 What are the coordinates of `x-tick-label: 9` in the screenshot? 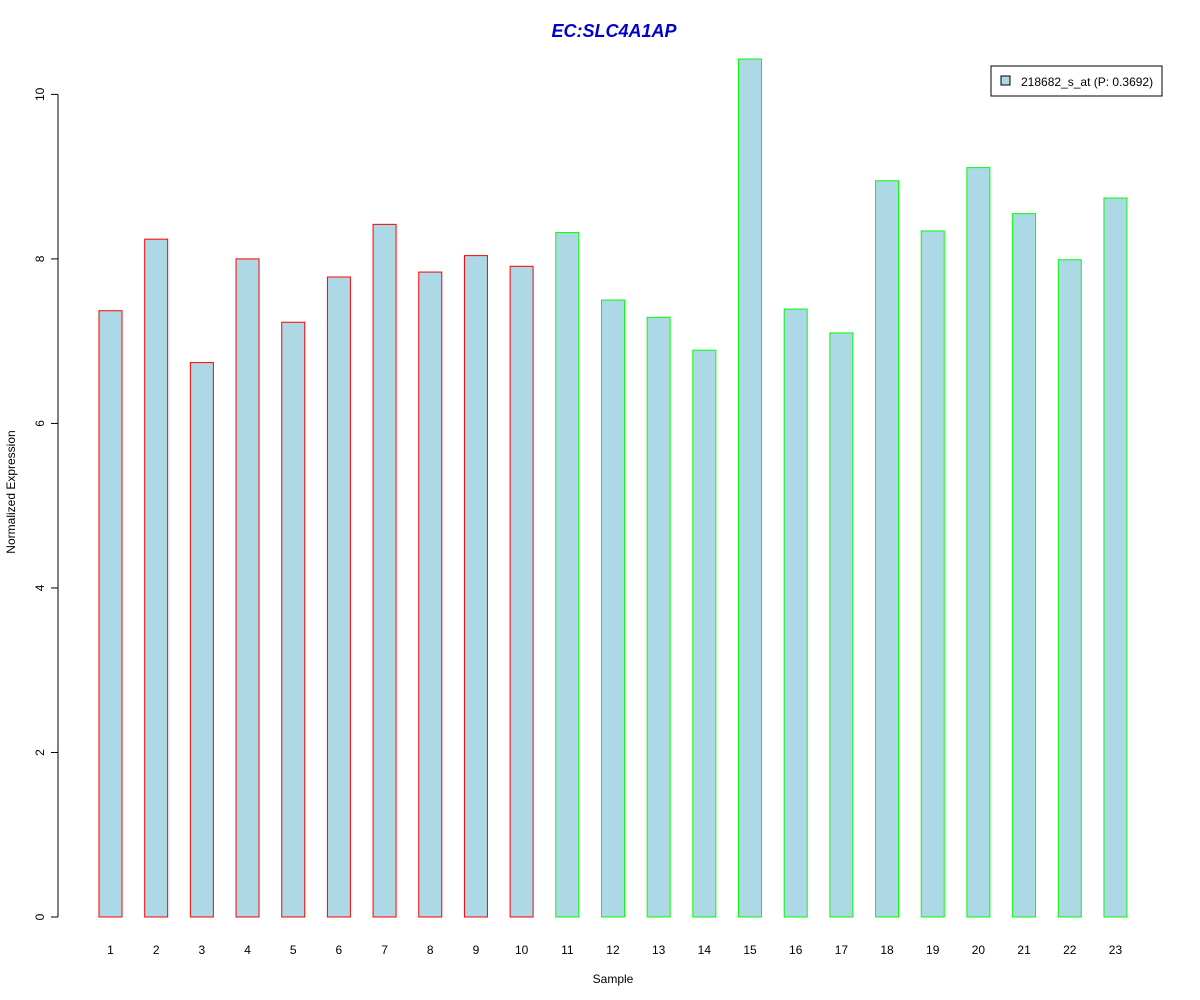 It's located at (476, 950).